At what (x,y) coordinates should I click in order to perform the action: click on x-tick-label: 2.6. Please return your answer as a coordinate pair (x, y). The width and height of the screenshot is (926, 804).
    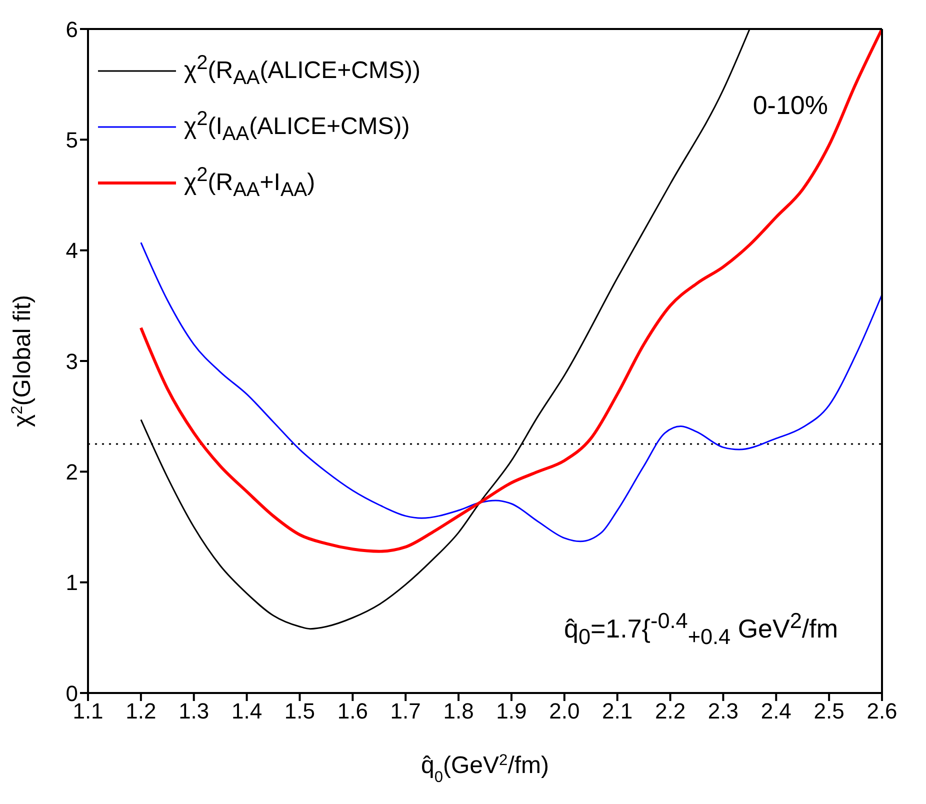
    Looking at the image, I should click on (882, 711).